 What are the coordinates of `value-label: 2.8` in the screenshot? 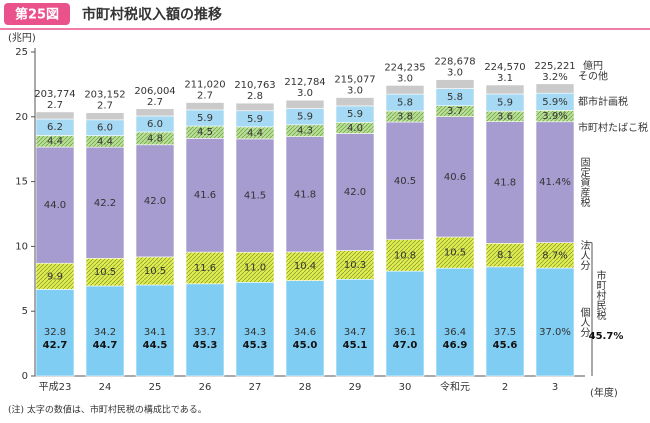 It's located at (255, 96).